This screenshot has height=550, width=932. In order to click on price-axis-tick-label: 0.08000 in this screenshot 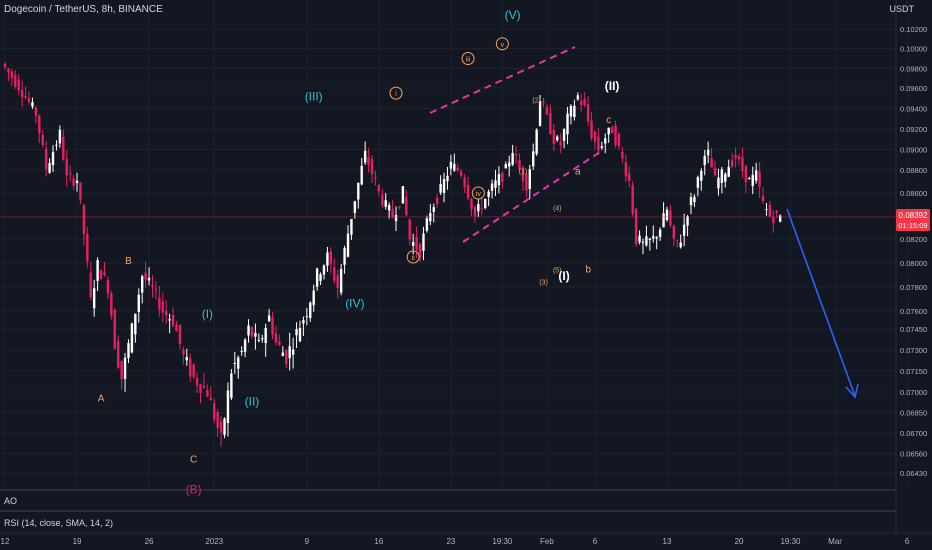, I will do `click(913, 263)`.